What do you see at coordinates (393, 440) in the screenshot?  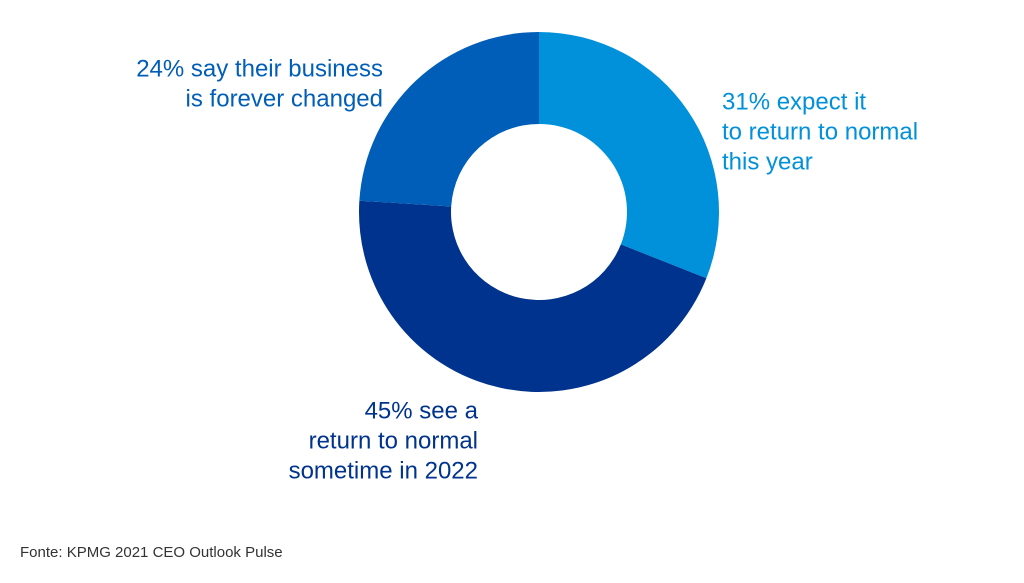 I see `slice-label: return to normal` at bounding box center [393, 440].